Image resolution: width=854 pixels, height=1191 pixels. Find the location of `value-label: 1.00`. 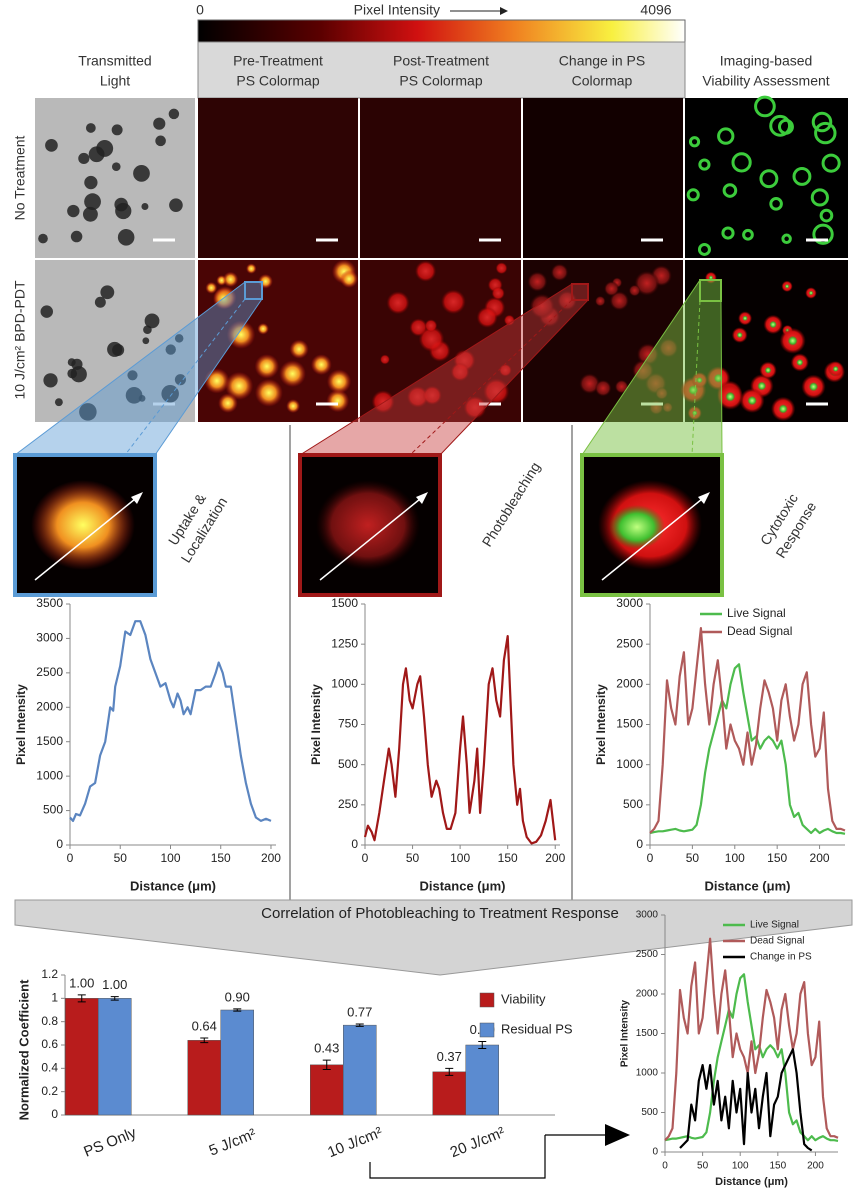

value-label: 1.00 is located at coordinates (81, 982).